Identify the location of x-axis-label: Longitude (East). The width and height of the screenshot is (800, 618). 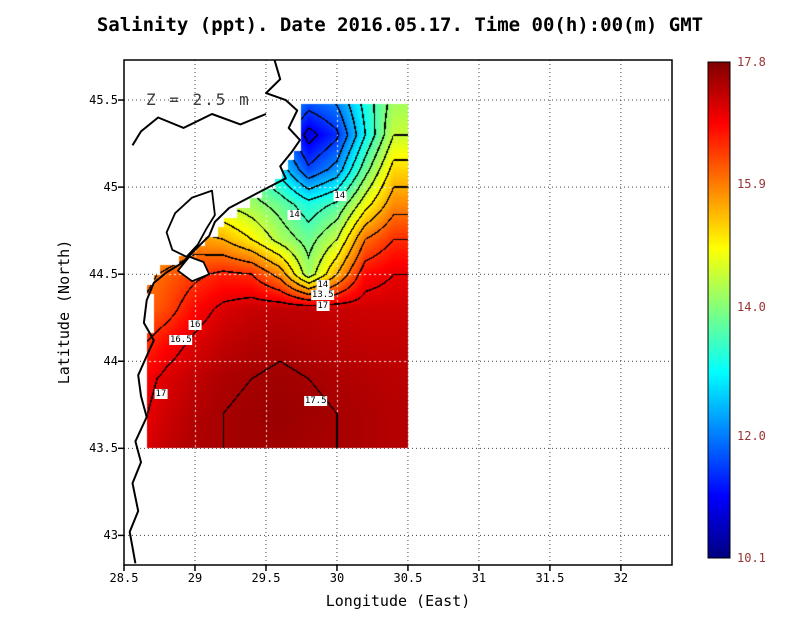
(398, 601).